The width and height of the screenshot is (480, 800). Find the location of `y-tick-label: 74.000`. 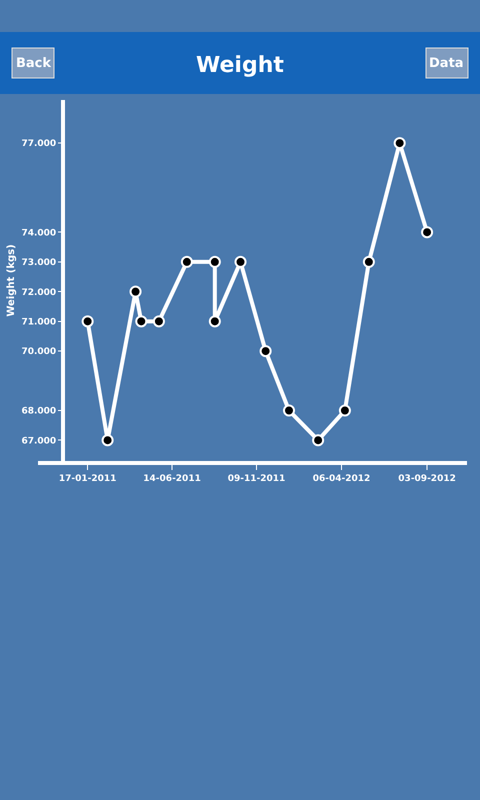

y-tick-label: 74.000 is located at coordinates (38, 233).